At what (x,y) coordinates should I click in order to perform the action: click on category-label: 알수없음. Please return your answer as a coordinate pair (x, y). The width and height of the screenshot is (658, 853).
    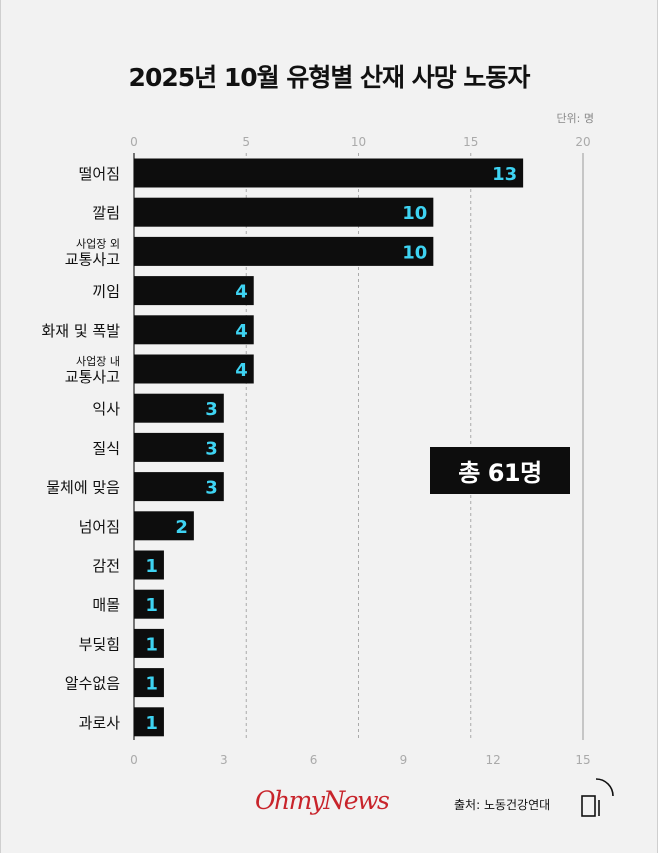
    Looking at the image, I should click on (92, 684).